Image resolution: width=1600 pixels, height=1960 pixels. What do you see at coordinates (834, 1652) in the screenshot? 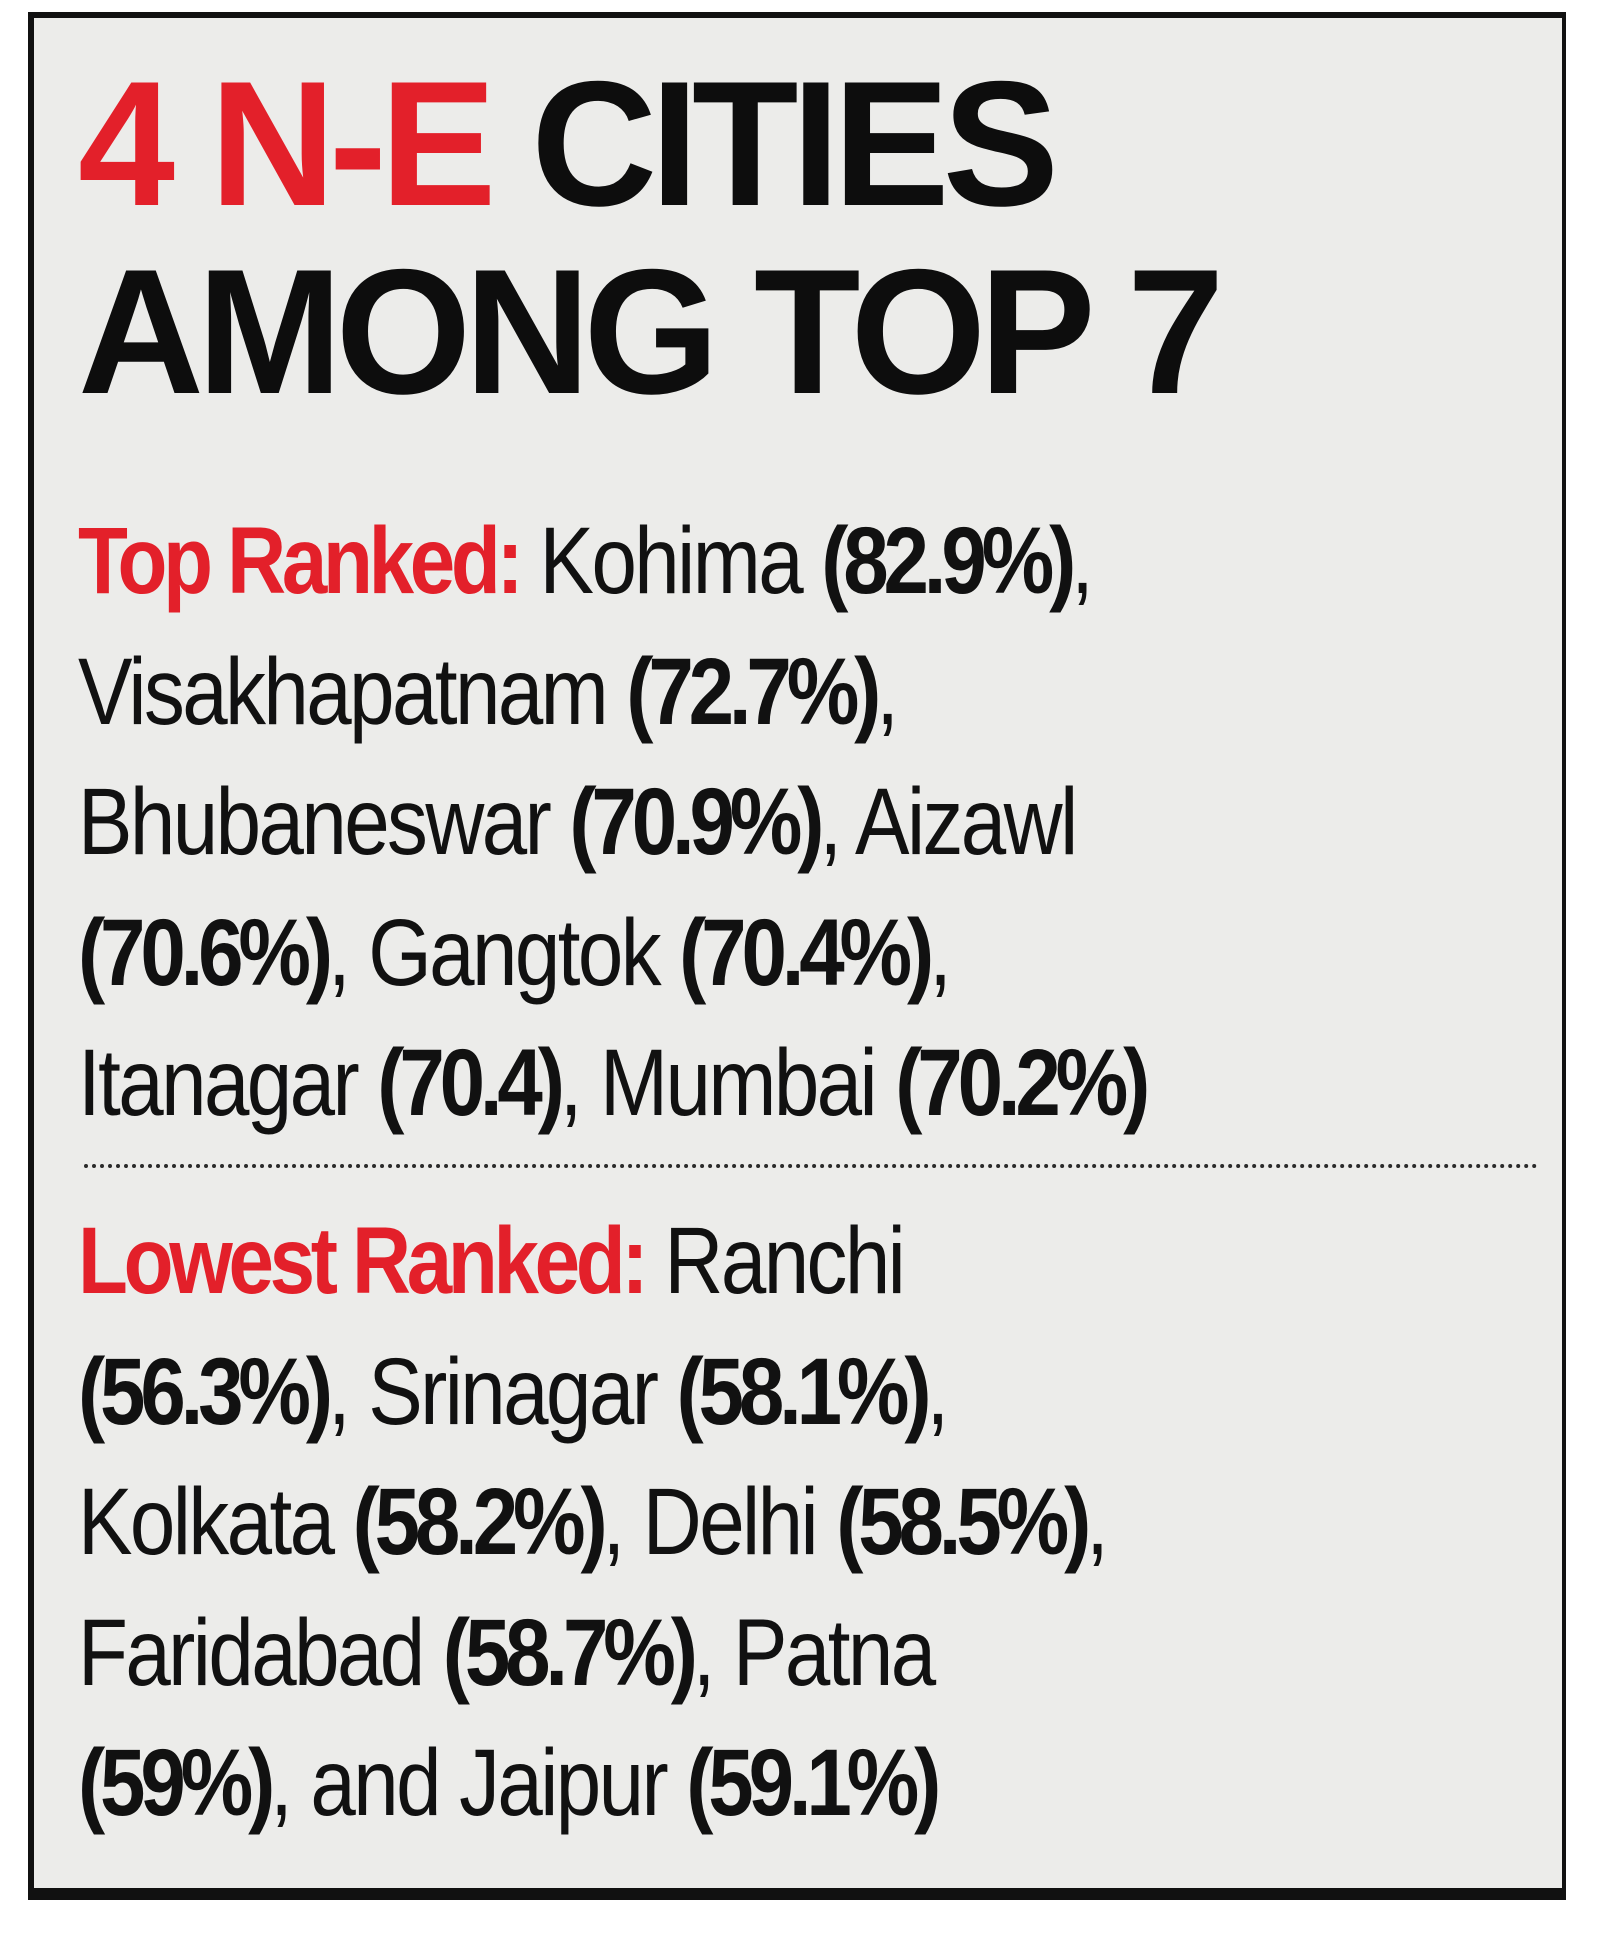
I see `city-name: Patna` at bounding box center [834, 1652].